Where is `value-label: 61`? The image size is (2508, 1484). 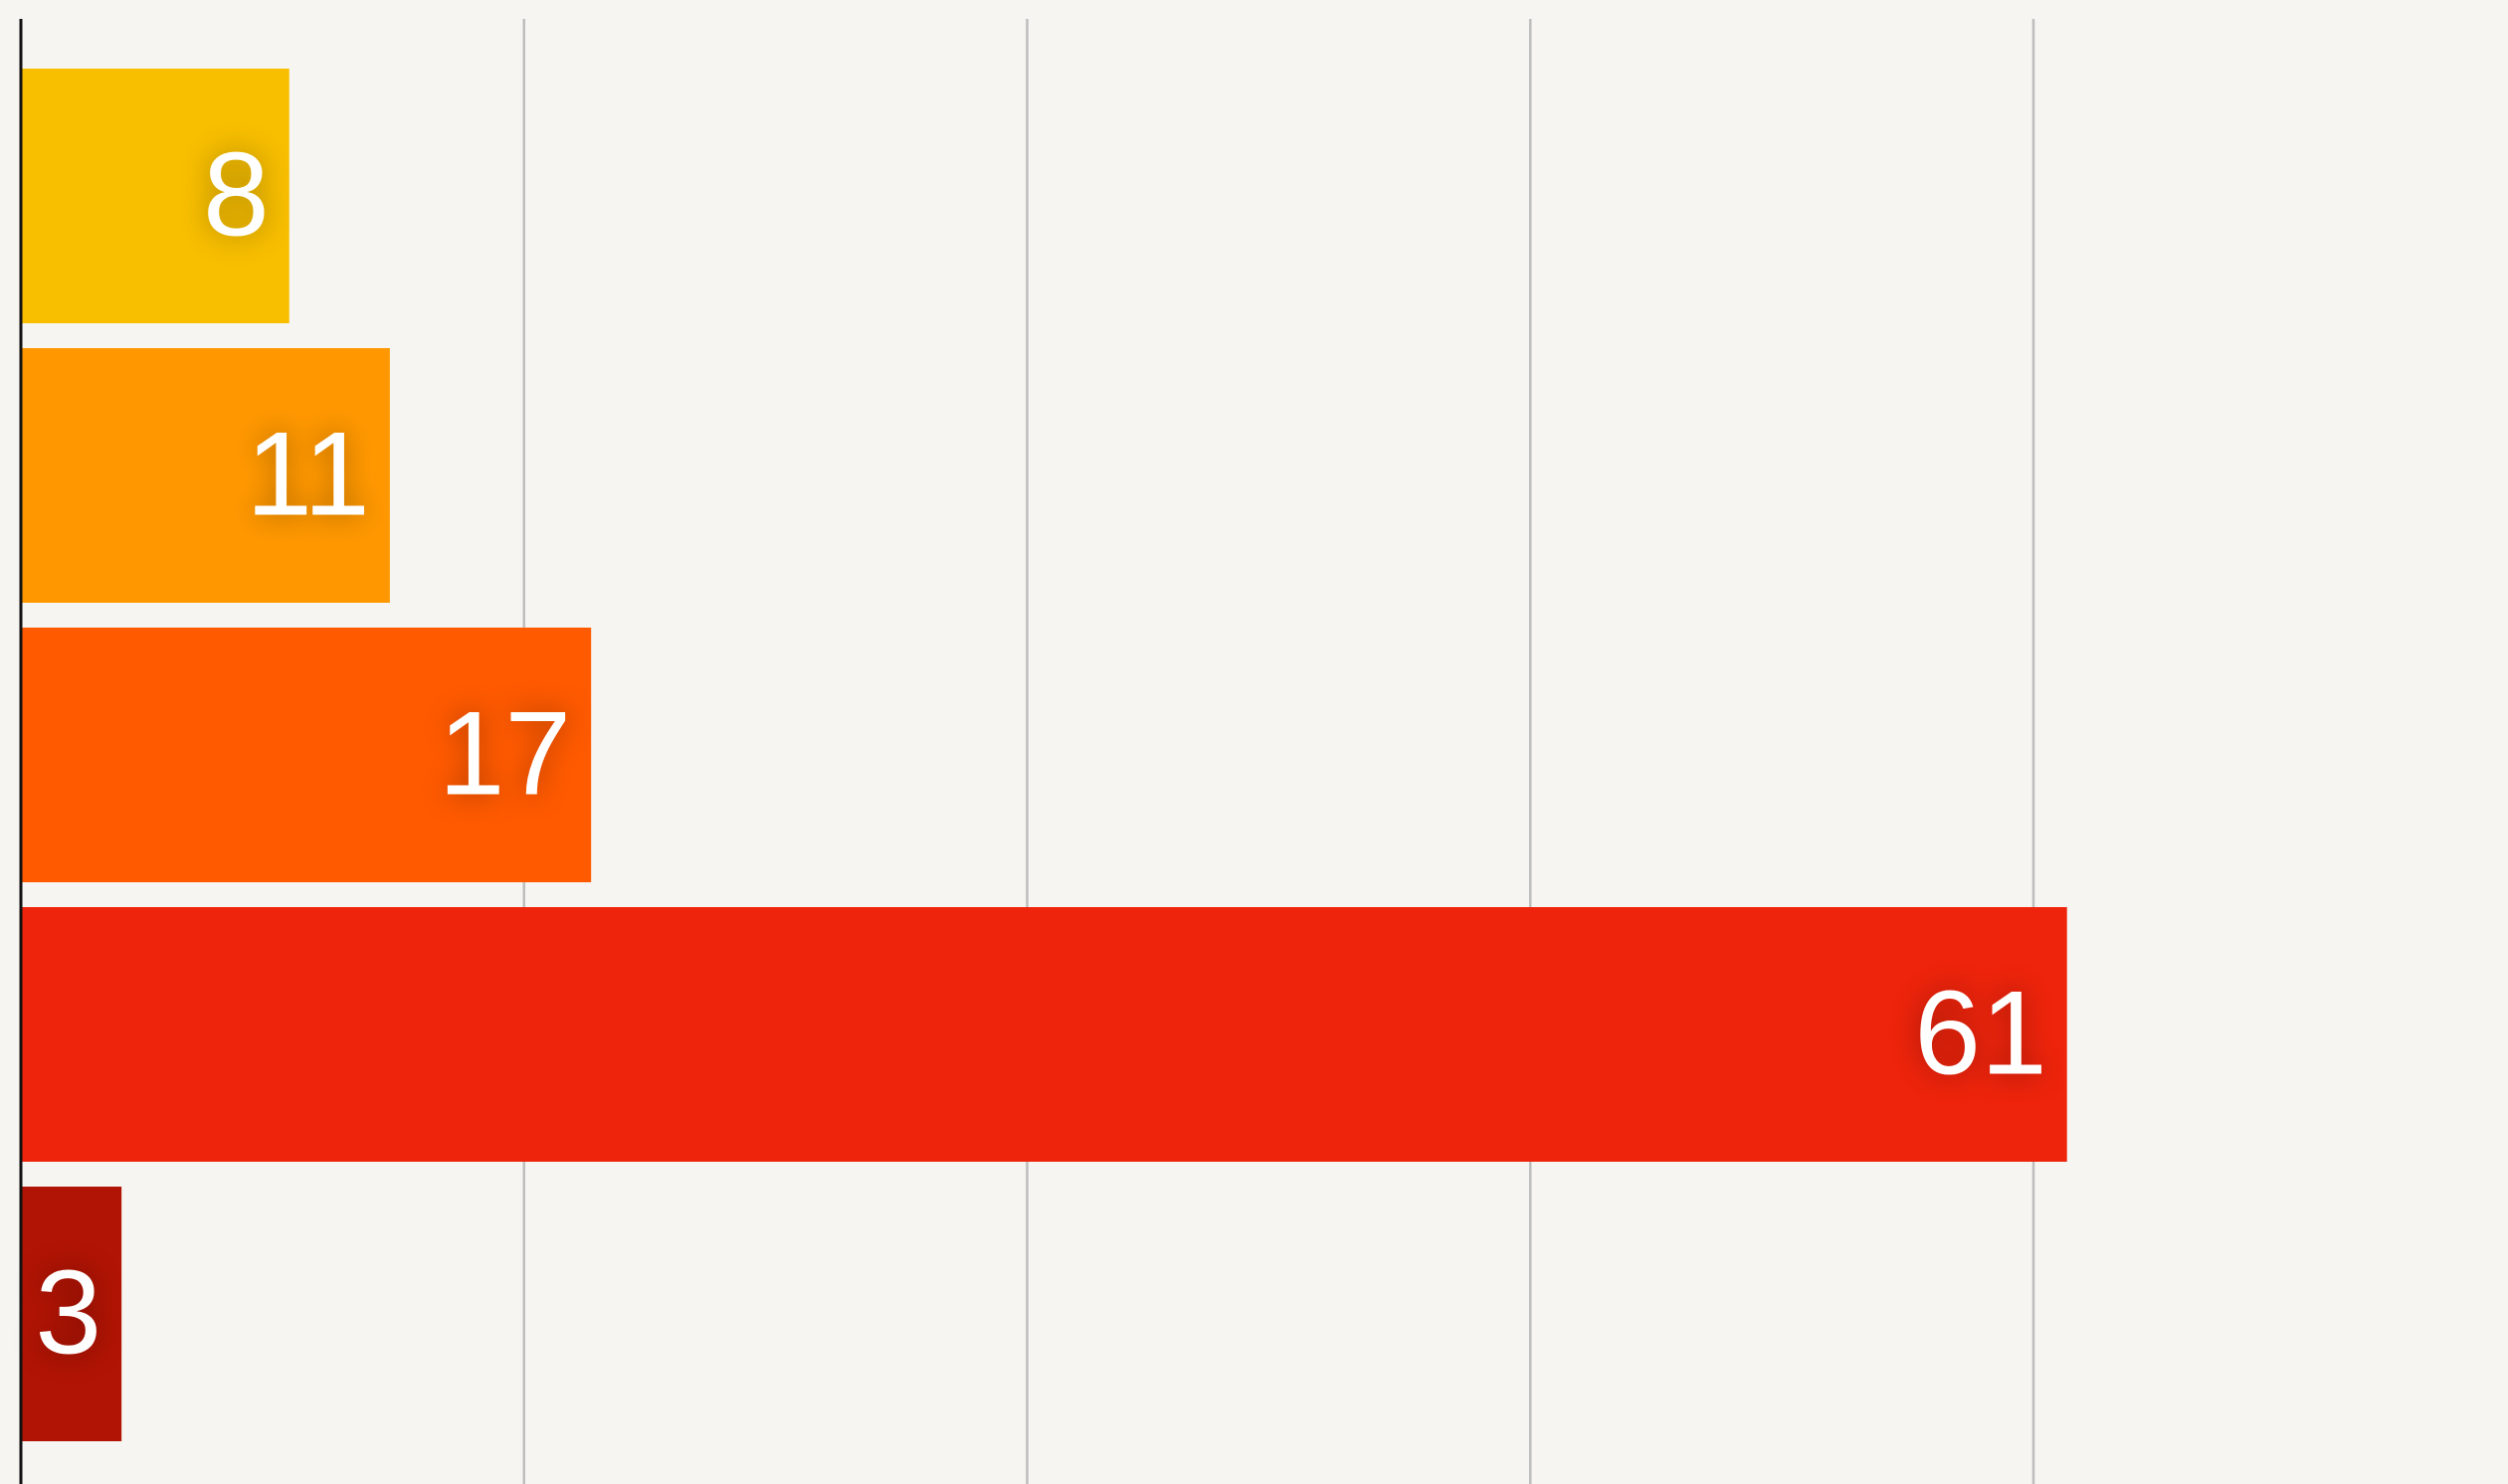
value-label: 61 is located at coordinates (1980, 1033).